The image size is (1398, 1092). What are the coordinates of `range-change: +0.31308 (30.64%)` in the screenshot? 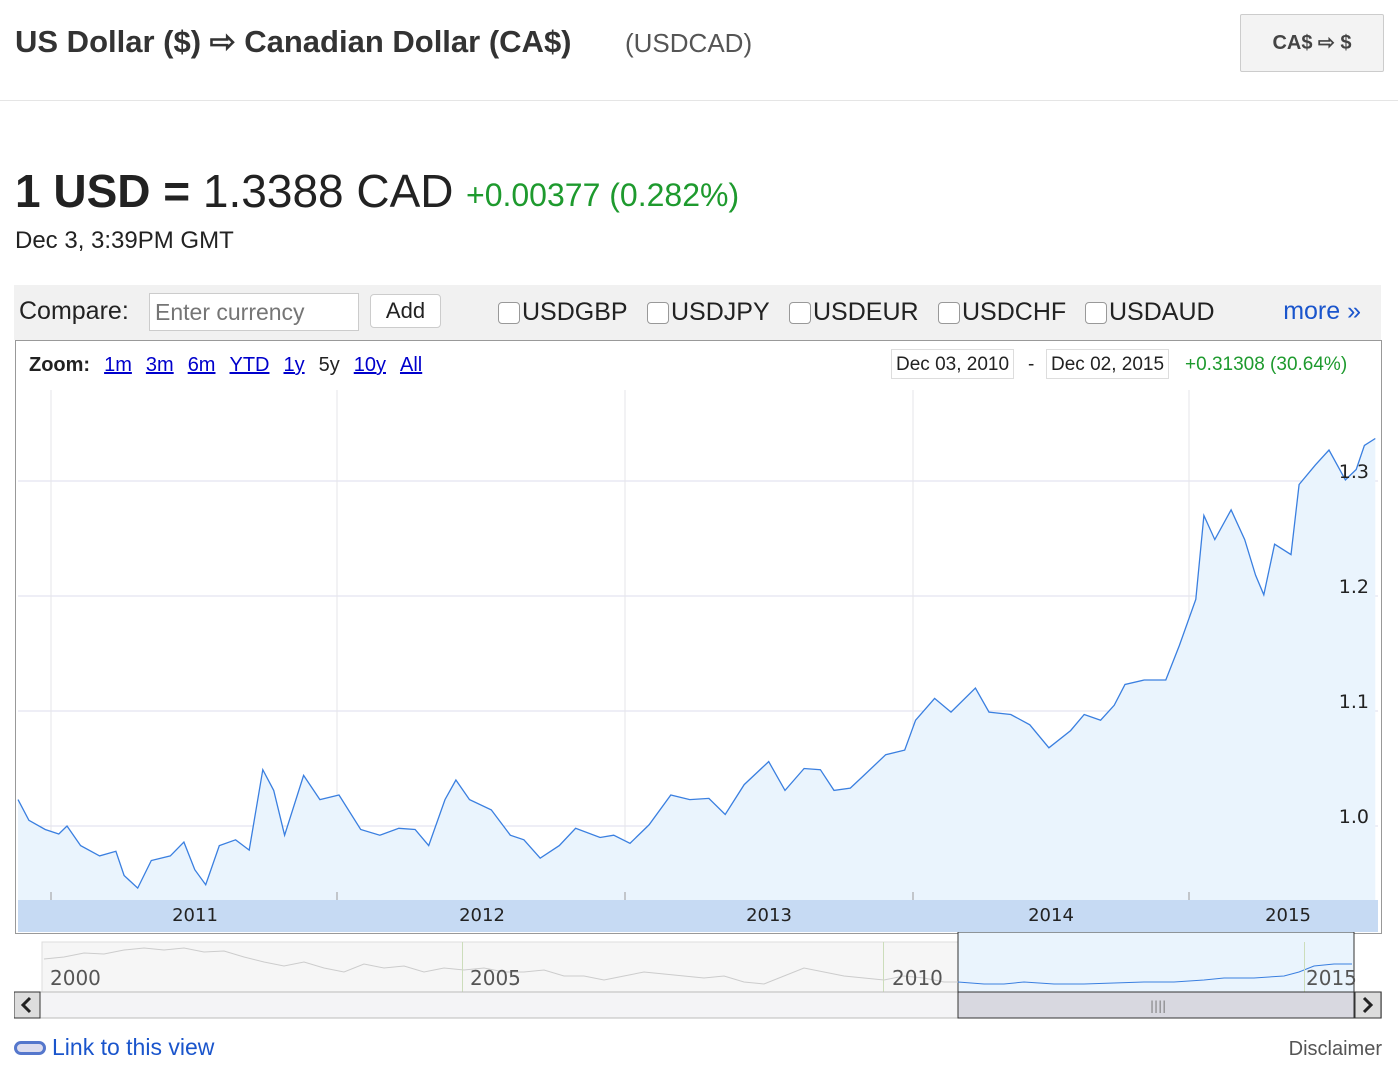 It's located at (1266, 364).